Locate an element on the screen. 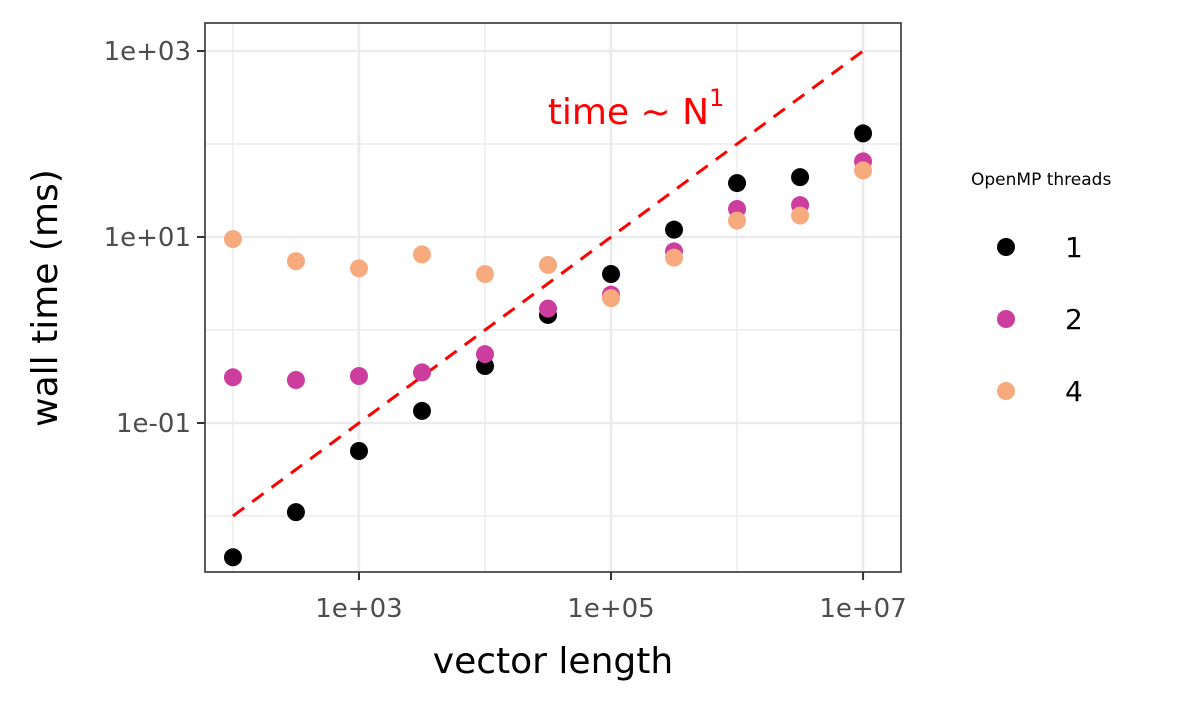 The image size is (1181, 708). x-tick-label: 1e+03 is located at coordinates (358, 609).